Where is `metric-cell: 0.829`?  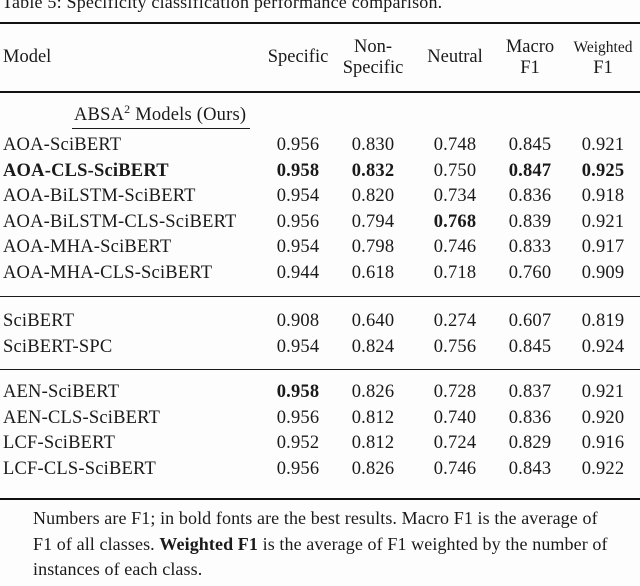
metric-cell: 0.829 is located at coordinates (530, 443).